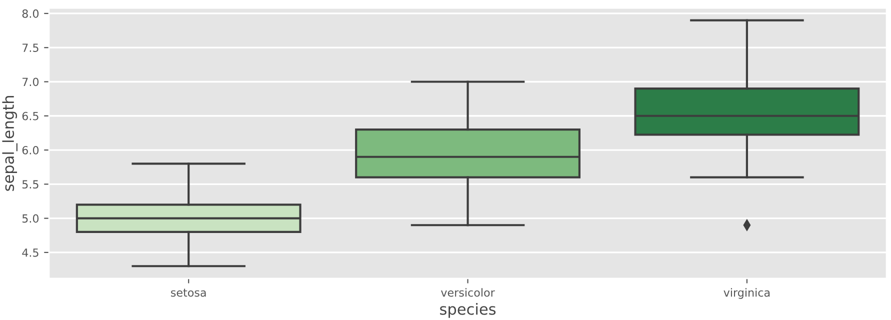  What do you see at coordinates (188, 292) in the screenshot?
I see `x-tick-label: setosa` at bounding box center [188, 292].